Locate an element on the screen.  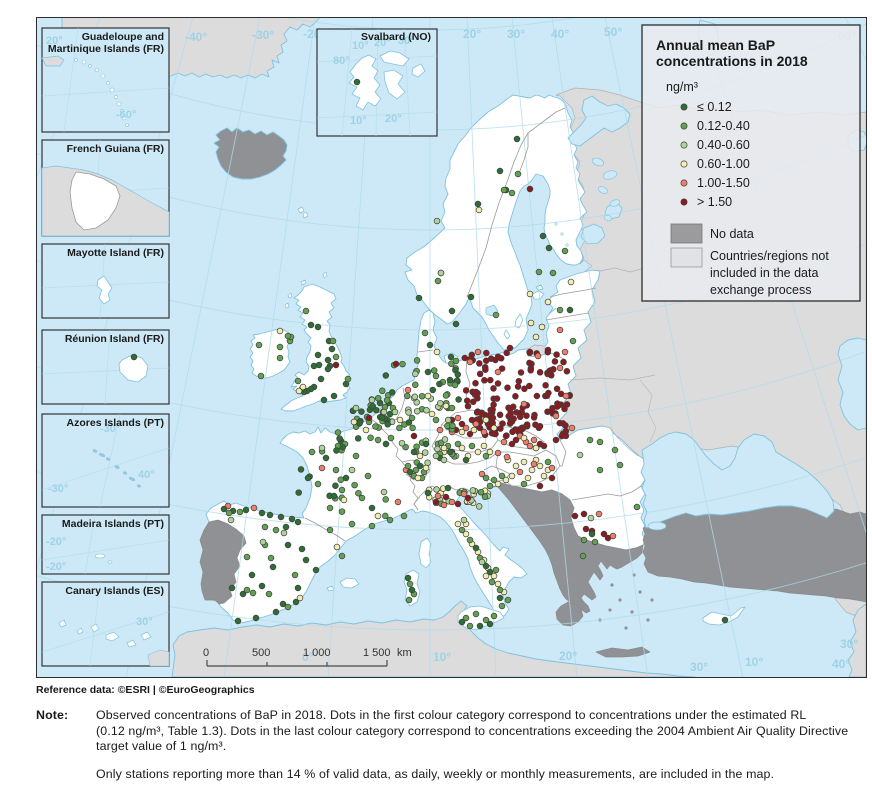
svg-text: Azores Islands (PT) is located at coordinates (114, 423).